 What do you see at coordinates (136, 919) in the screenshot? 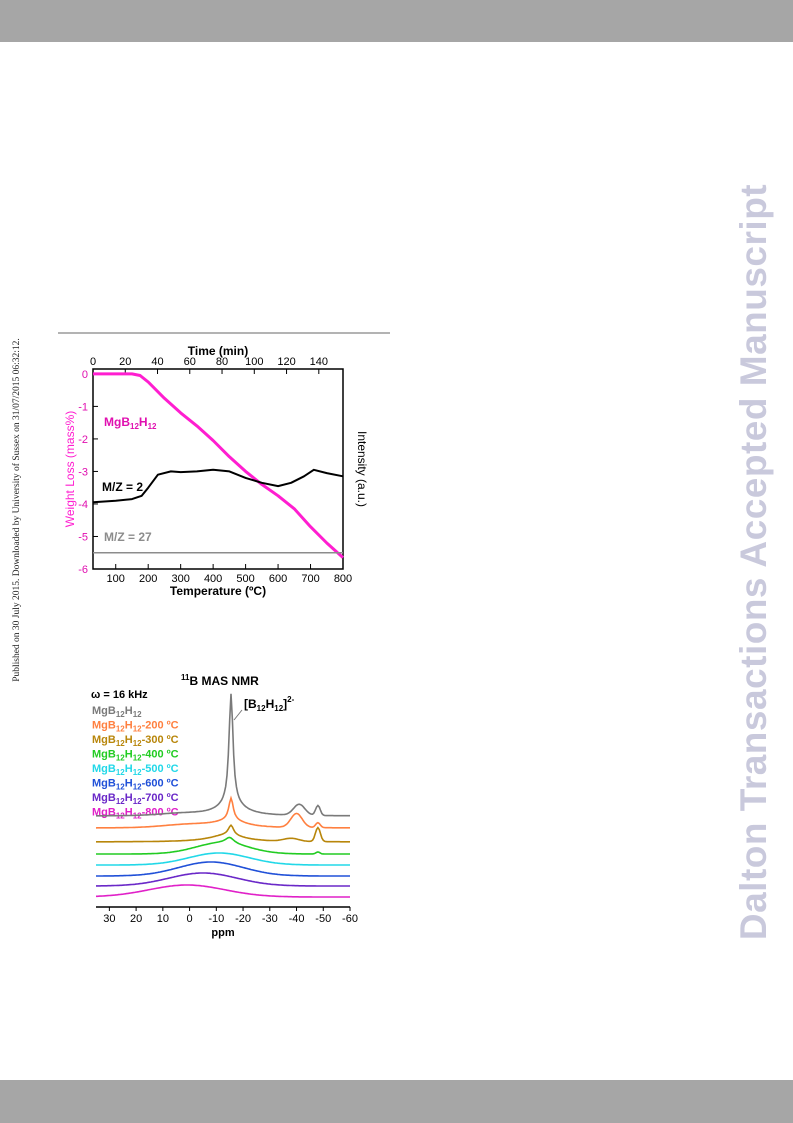
I see `x-tick-label: 20` at bounding box center [136, 919].